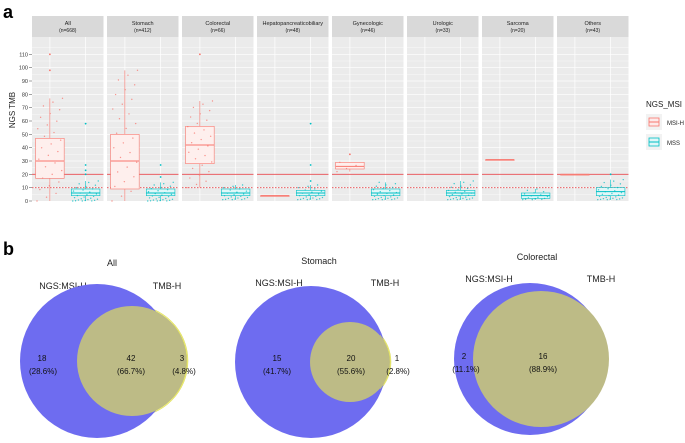 Image resolution: width=685 pixels, height=443 pixels. I want to click on facet-gynecologic-msi-h-outlier, so click(349, 154).